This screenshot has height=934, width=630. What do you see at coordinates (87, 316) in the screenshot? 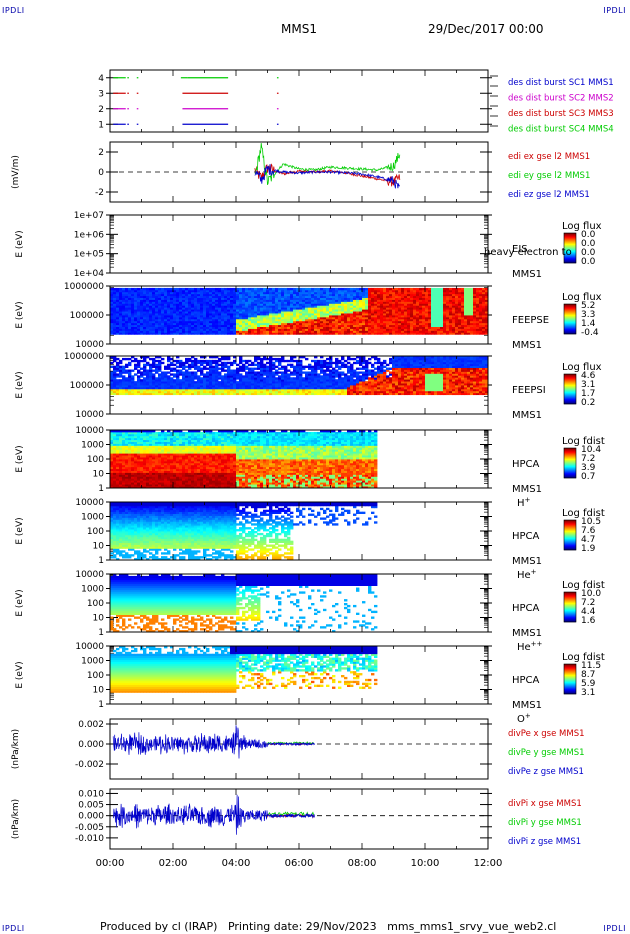
I see `y-tick-label: 100000` at bounding box center [87, 316].